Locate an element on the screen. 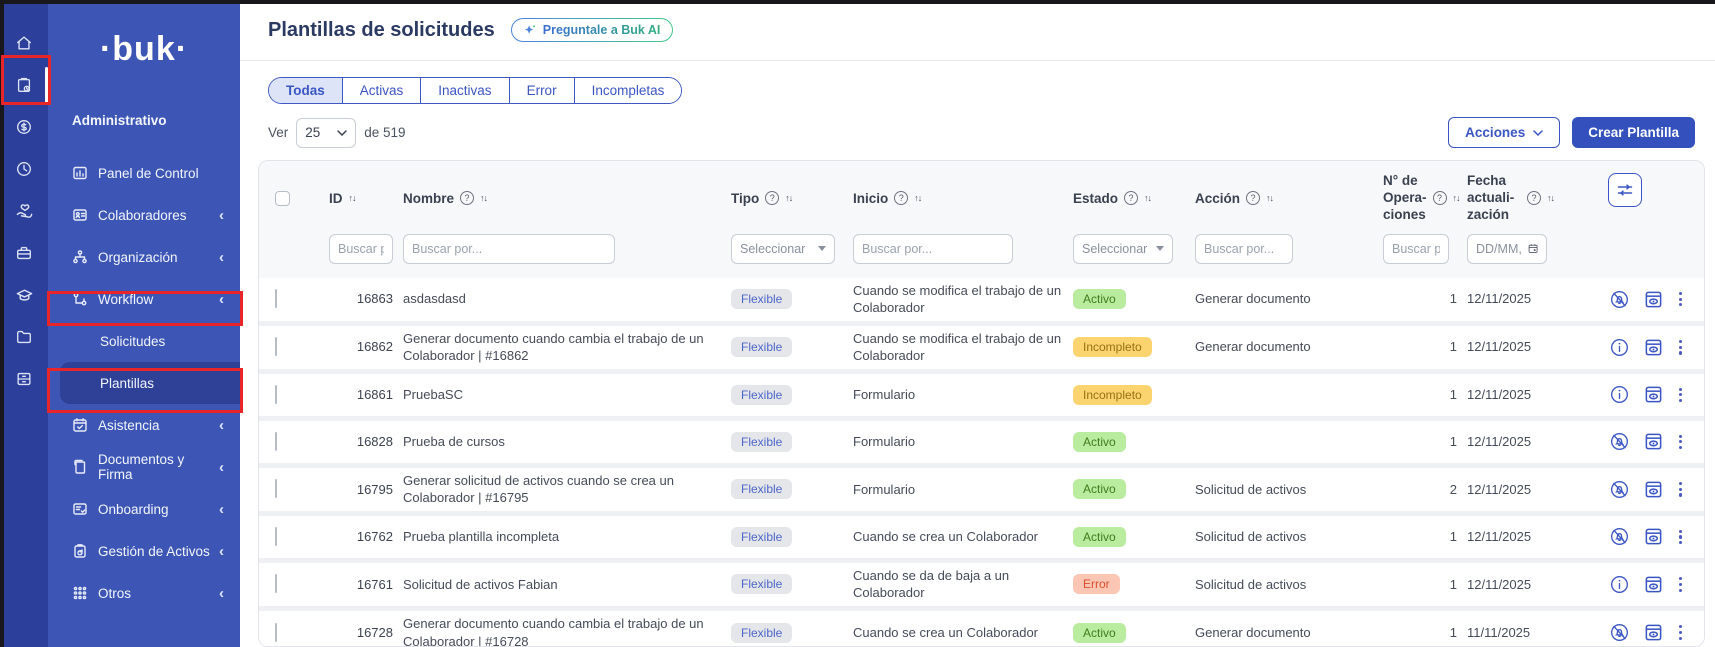  home-icon is located at coordinates (24, 43).